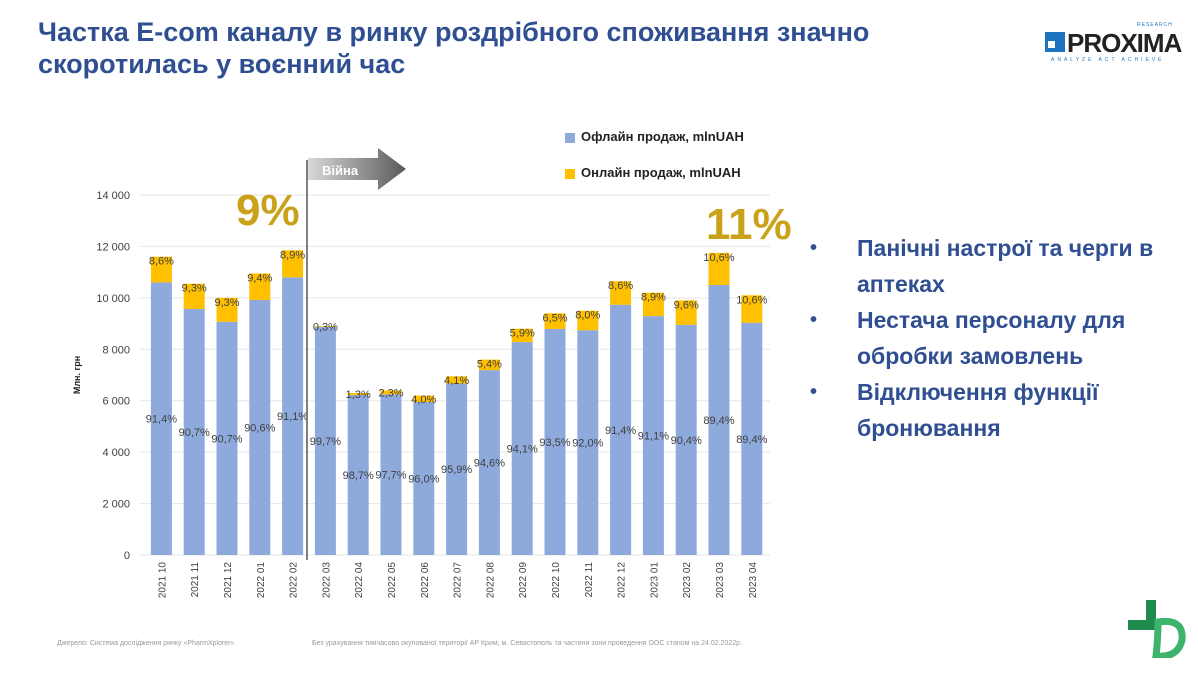 This screenshot has height=673, width=1198. I want to click on logo-square-icon, so click(1055, 42).